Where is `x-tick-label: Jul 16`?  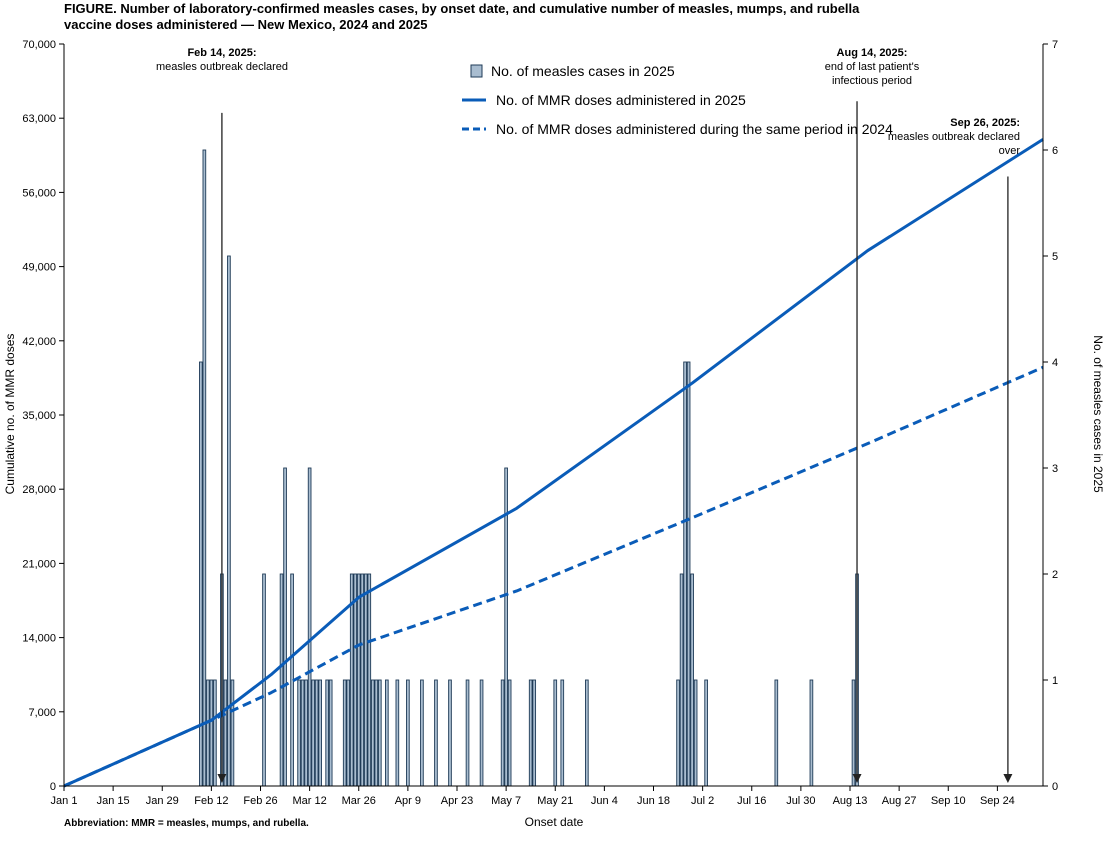 x-tick-label: Jul 16 is located at coordinates (751, 801).